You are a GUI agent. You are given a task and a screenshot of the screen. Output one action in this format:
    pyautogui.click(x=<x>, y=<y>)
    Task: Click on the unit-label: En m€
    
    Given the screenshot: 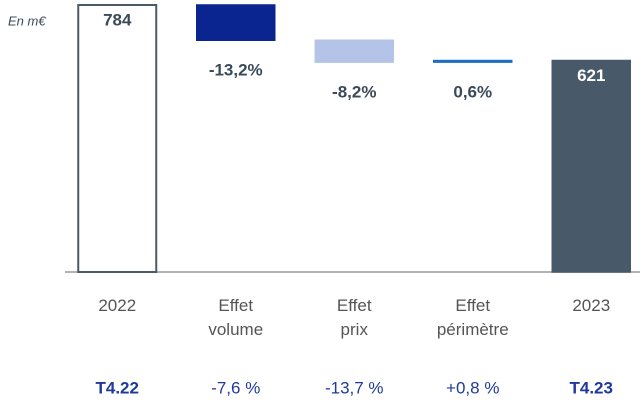 What is the action you would take?
    pyautogui.click(x=27, y=20)
    